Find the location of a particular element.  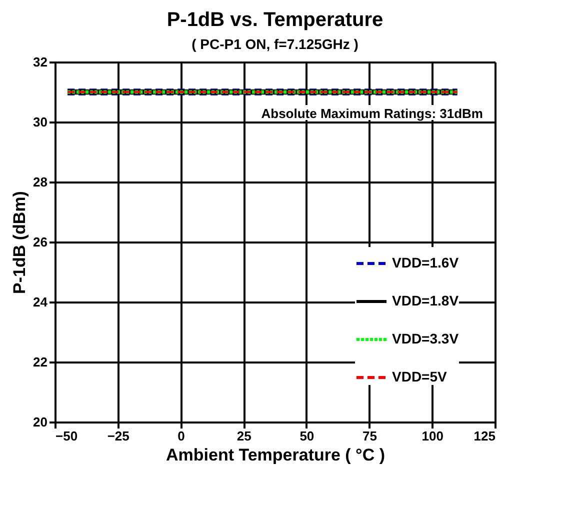

legend-label: VDD=1.8V is located at coordinates (426, 300).